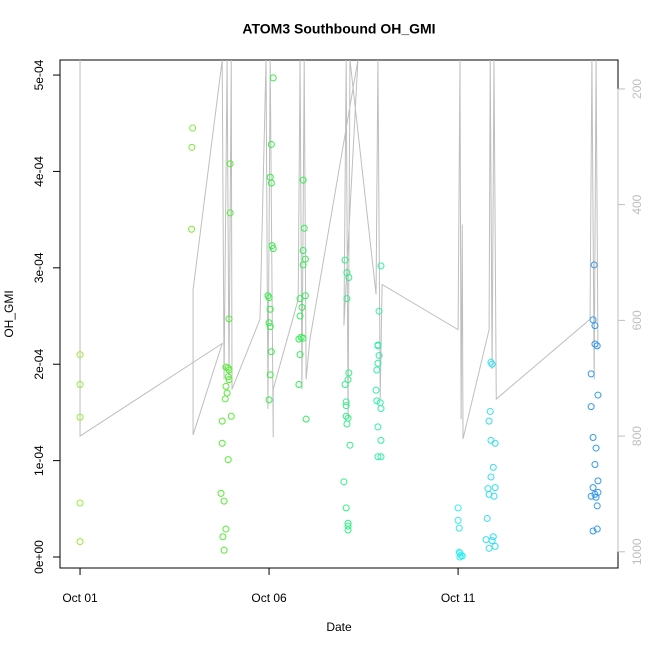 This screenshot has height=655, width=650. Describe the element at coordinates (637, 551) in the screenshot. I see `y2-tick-label: 1000` at that location.